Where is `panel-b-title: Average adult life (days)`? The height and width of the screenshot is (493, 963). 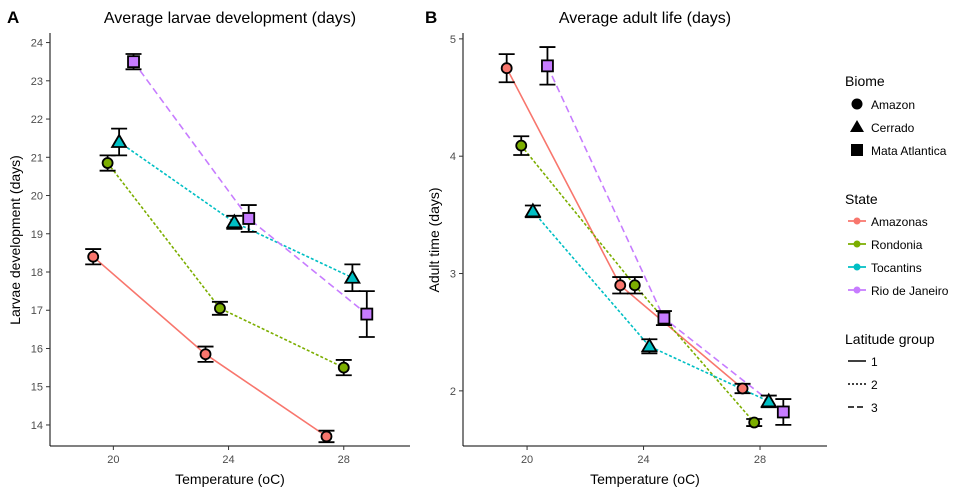 panel-b-title: Average adult life (days) is located at coordinates (645, 18).